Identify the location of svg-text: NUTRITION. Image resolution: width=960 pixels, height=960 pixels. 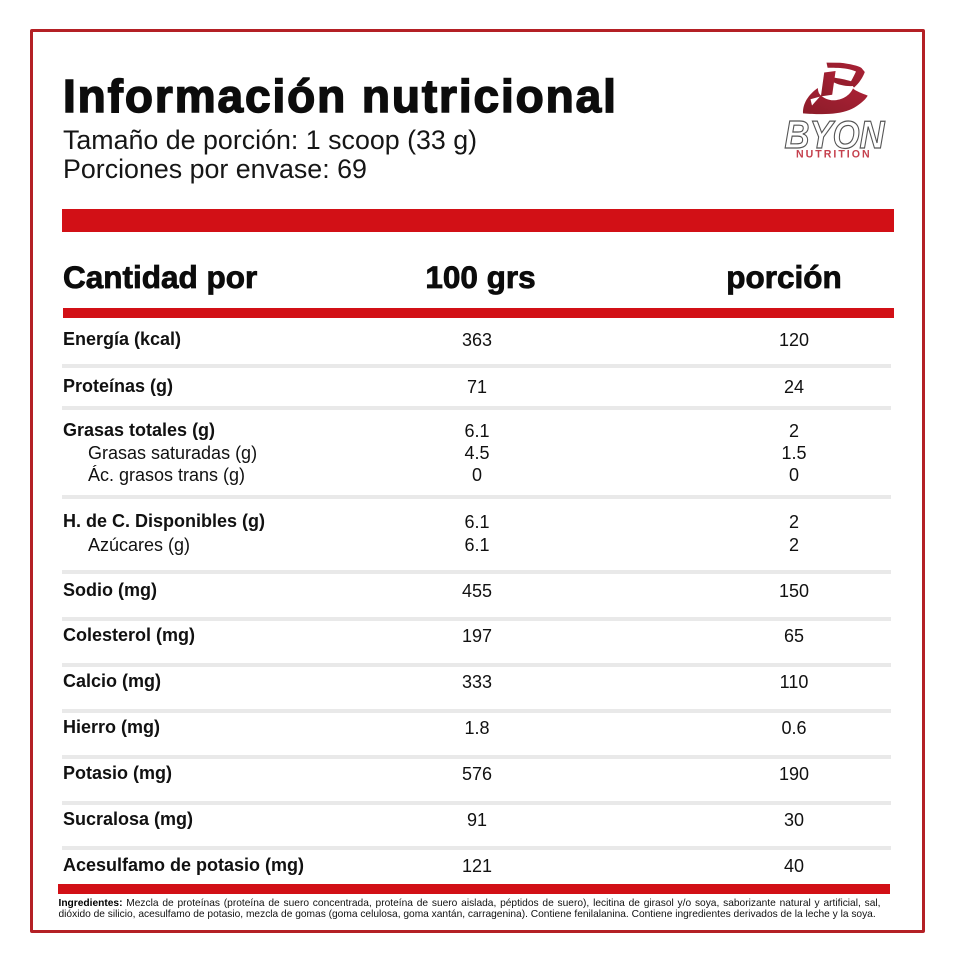
(834, 154).